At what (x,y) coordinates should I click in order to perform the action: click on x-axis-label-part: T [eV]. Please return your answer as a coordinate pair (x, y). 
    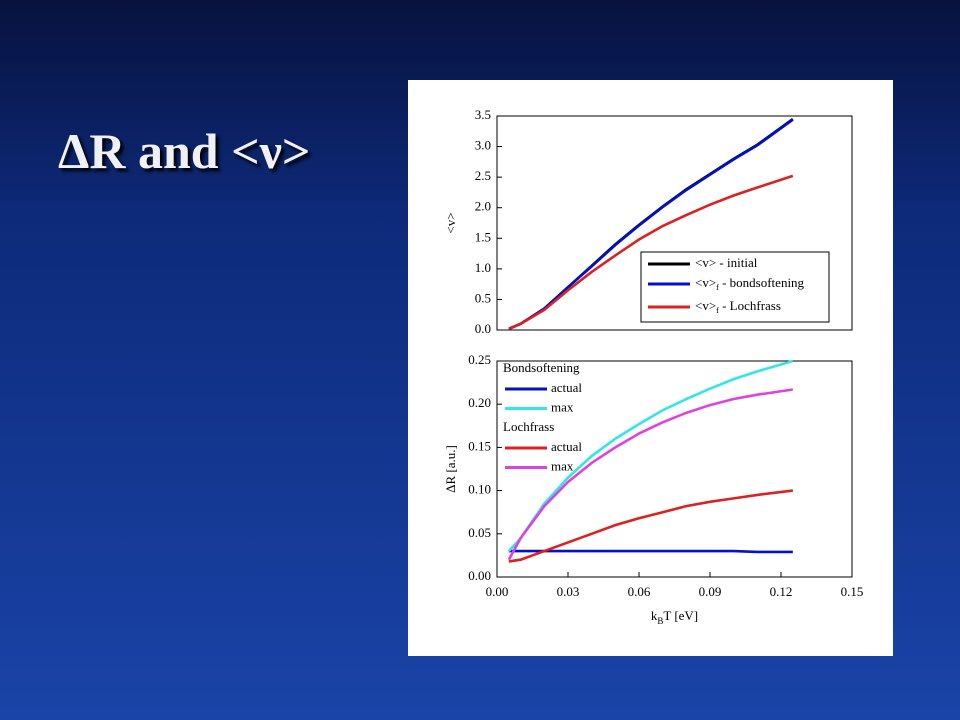
    Looking at the image, I should click on (680, 615).